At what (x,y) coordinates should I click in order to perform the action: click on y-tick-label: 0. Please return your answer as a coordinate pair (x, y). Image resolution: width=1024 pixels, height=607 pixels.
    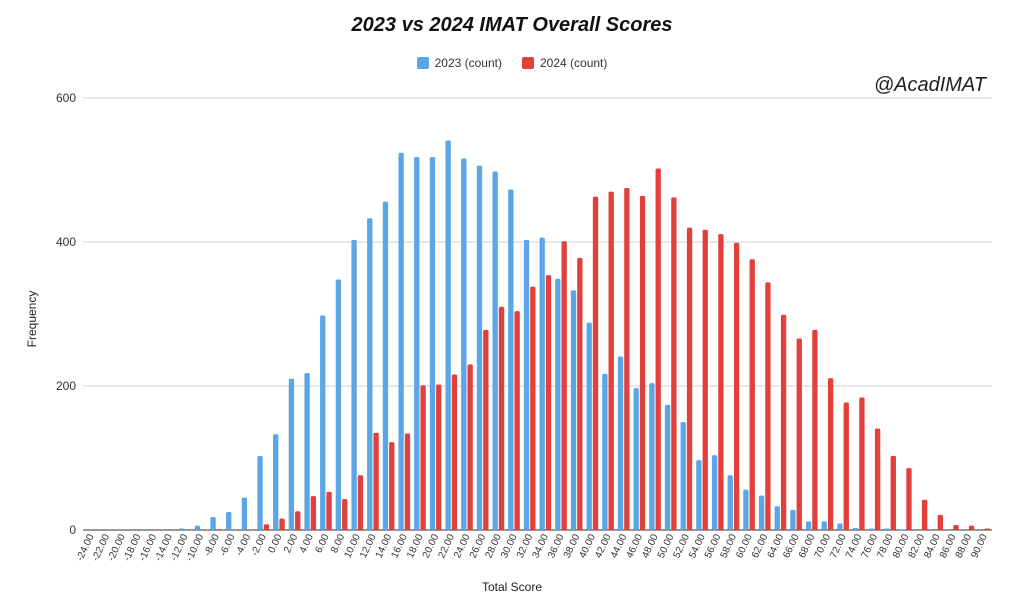
    Looking at the image, I should click on (72, 530).